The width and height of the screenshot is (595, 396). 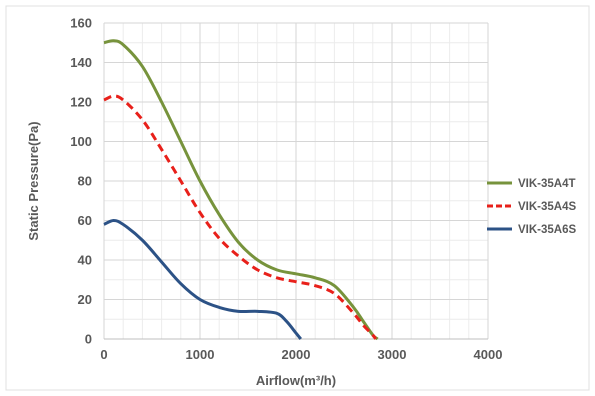 I want to click on x-tick-label: 2000, so click(x=296, y=354).